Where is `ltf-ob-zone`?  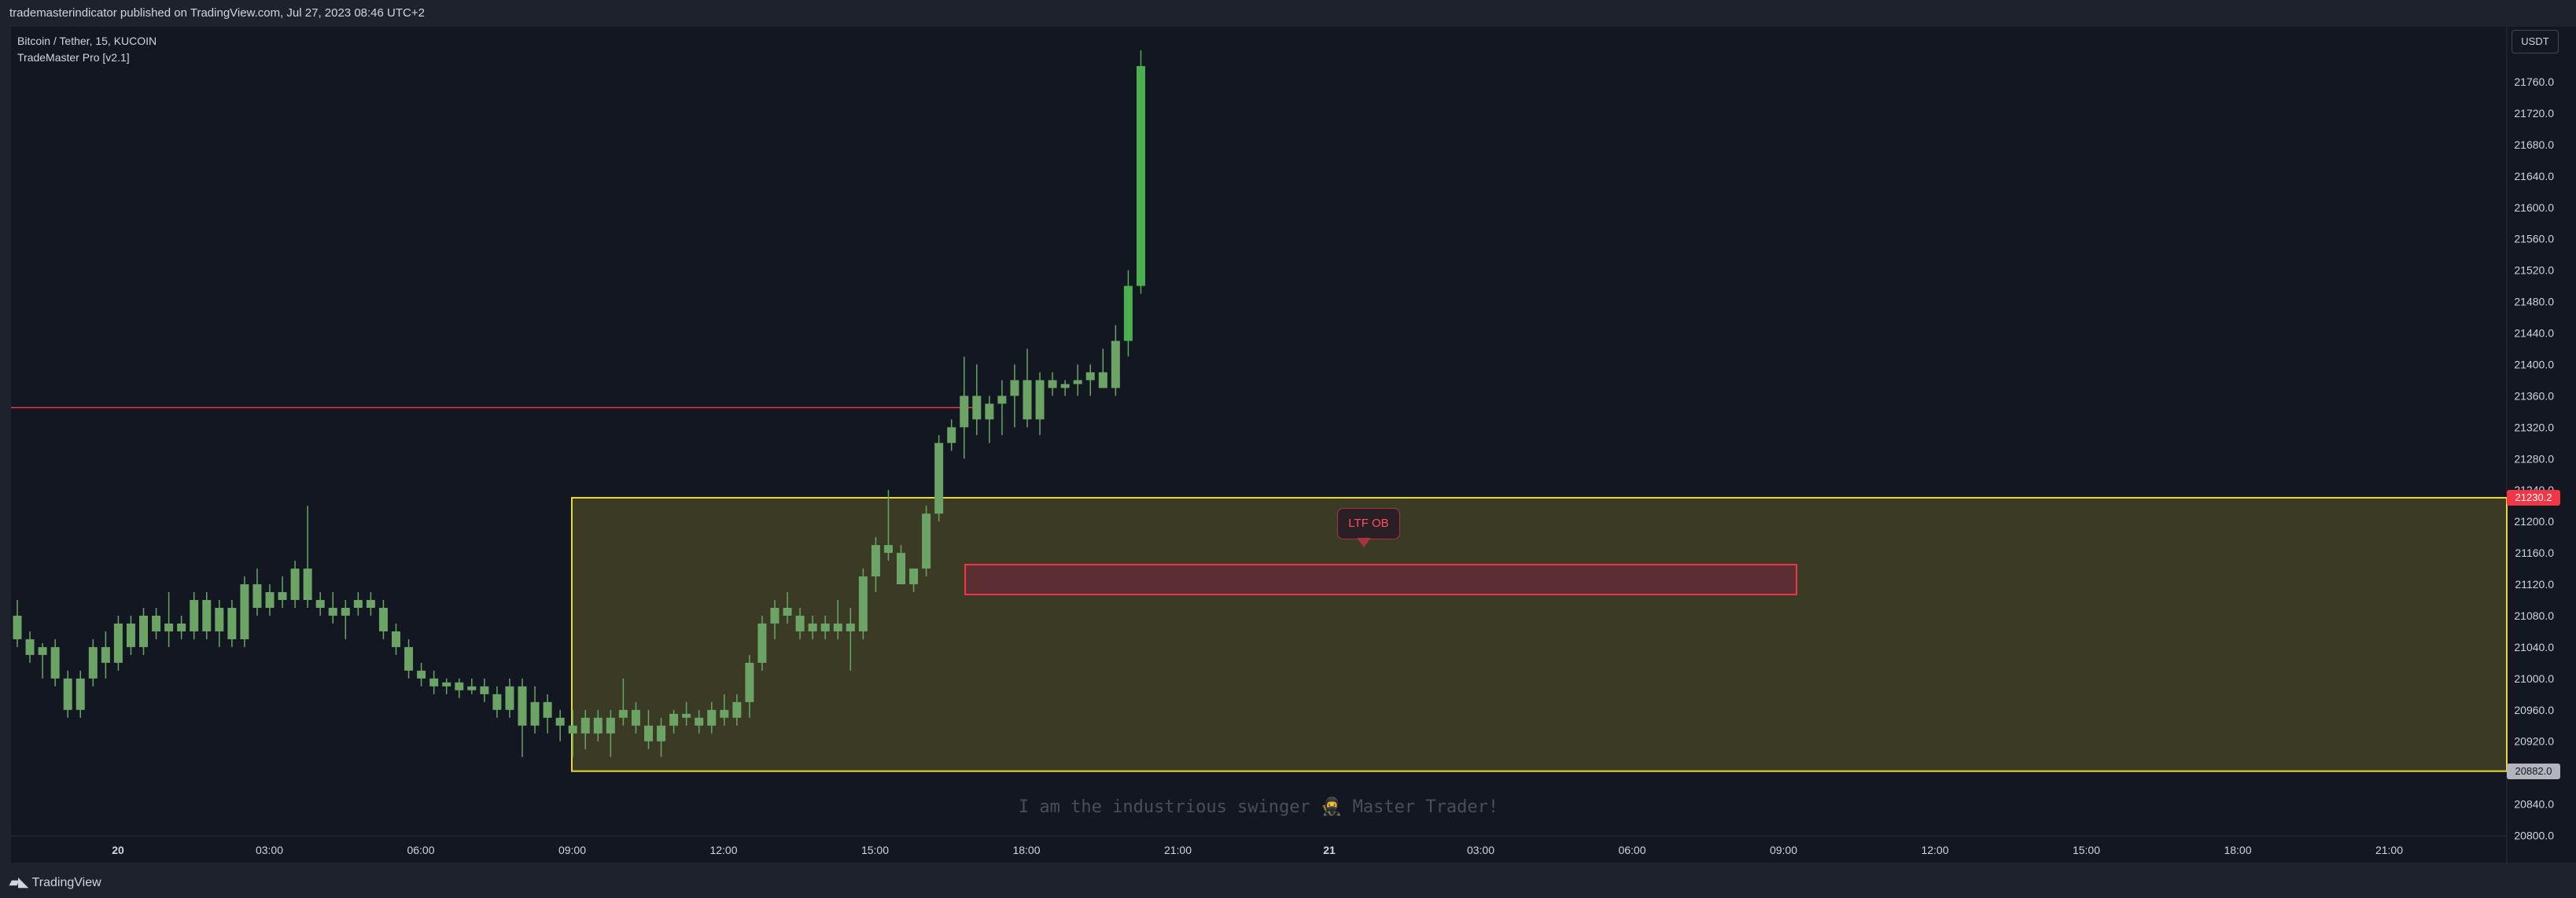 ltf-ob-zone is located at coordinates (1380, 580).